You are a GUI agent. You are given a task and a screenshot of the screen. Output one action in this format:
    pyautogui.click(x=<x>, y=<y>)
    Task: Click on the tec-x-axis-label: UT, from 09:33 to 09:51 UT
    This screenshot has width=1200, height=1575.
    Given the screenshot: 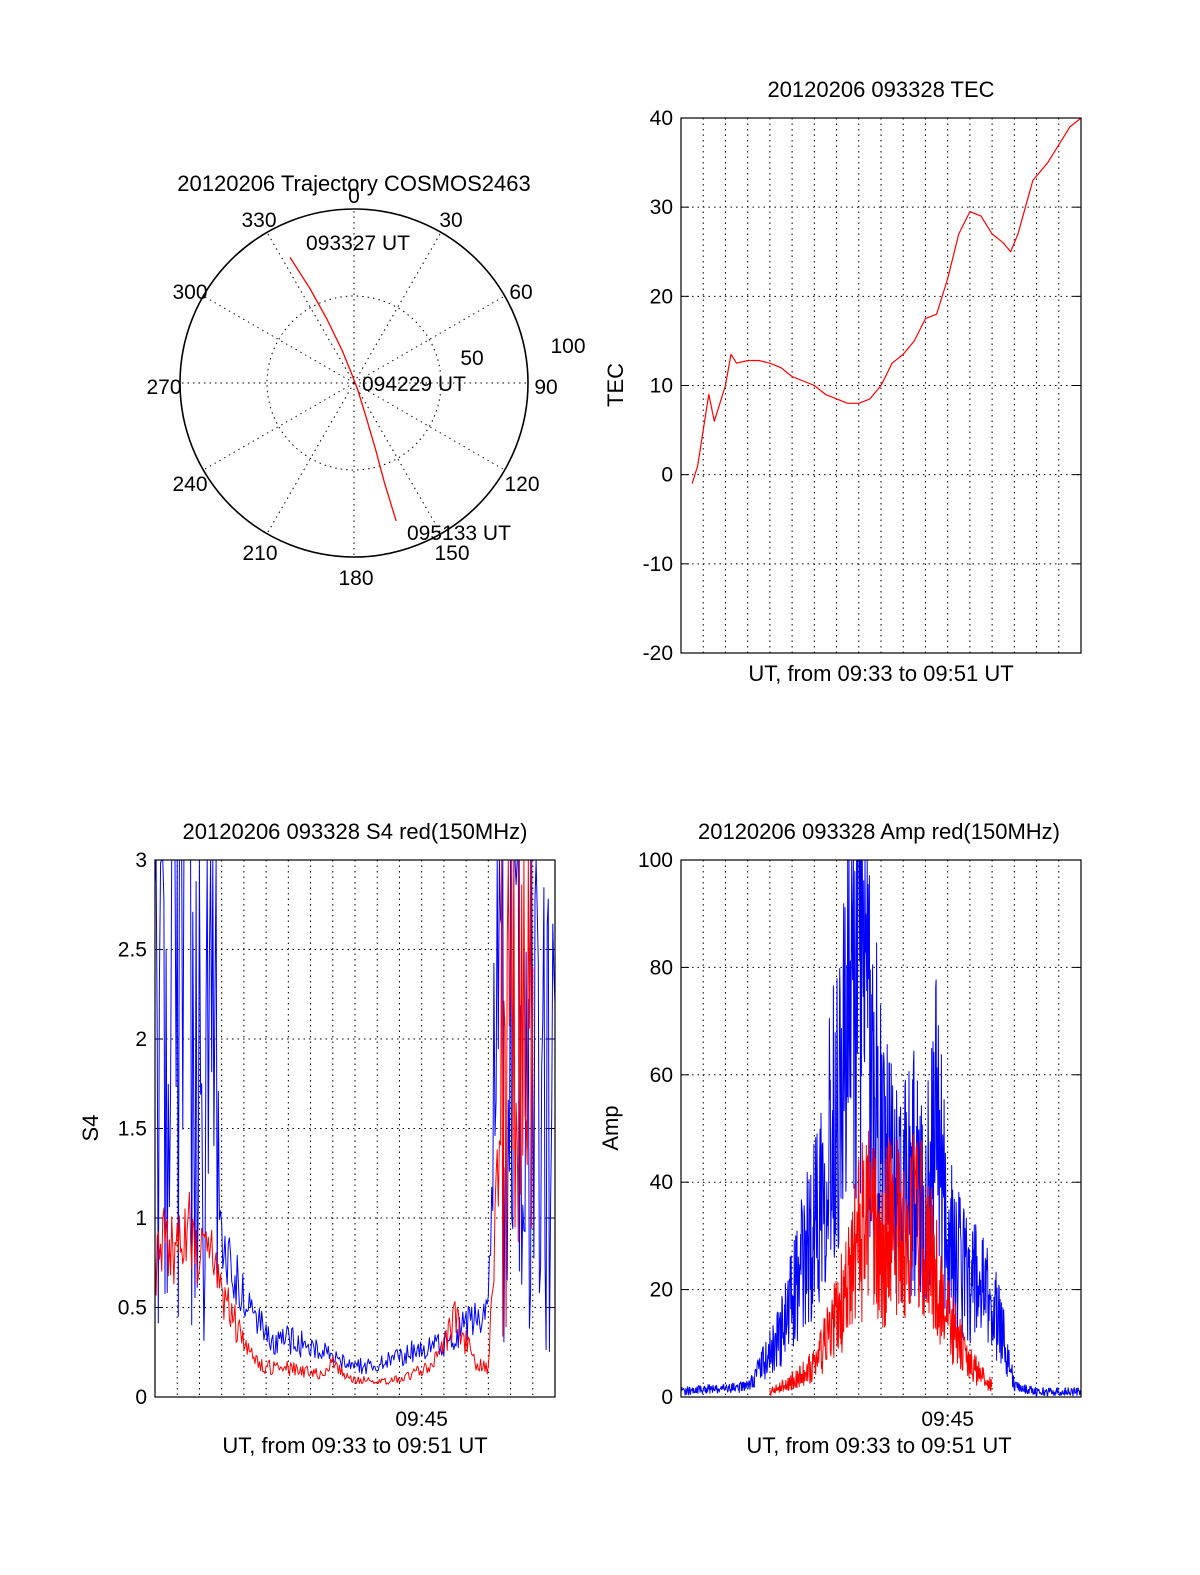 What is the action you would take?
    pyautogui.click(x=880, y=673)
    